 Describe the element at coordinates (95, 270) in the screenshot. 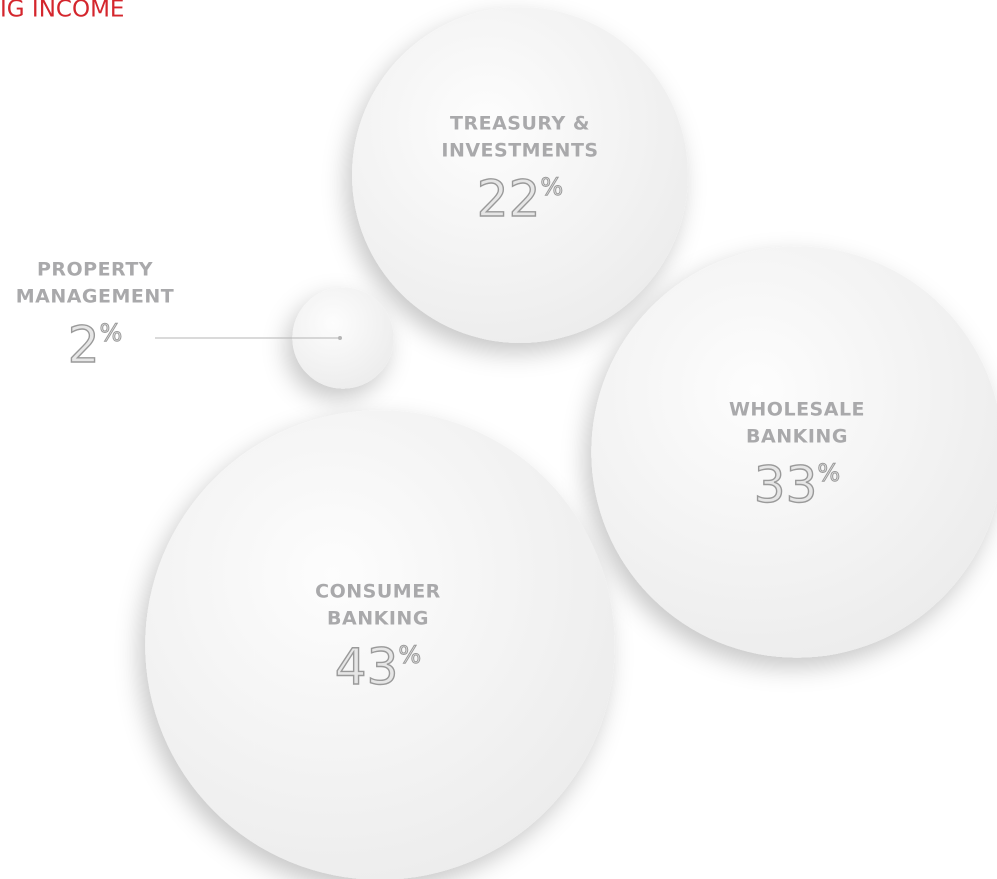

I see `category-label: PROPERTY` at that location.